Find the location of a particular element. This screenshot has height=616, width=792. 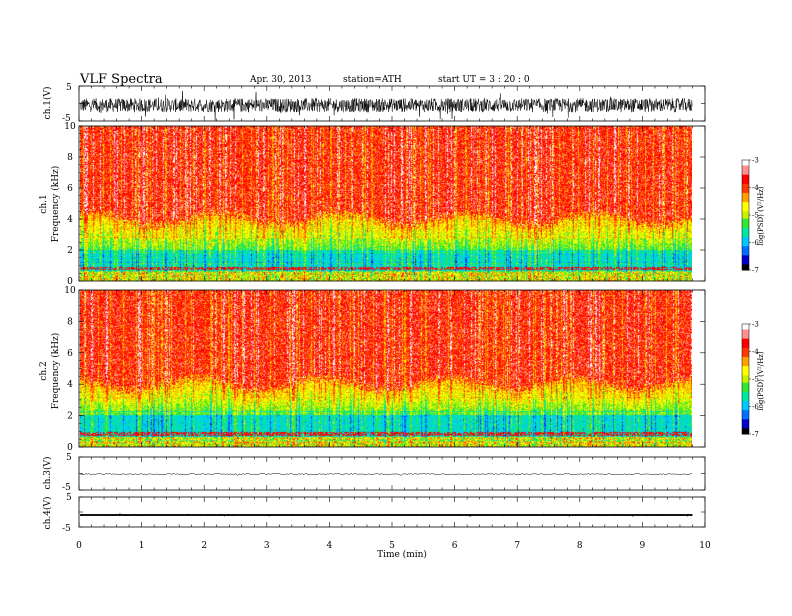

ch4-waveform-ylabel: ch.4(V) is located at coordinates (47, 513).